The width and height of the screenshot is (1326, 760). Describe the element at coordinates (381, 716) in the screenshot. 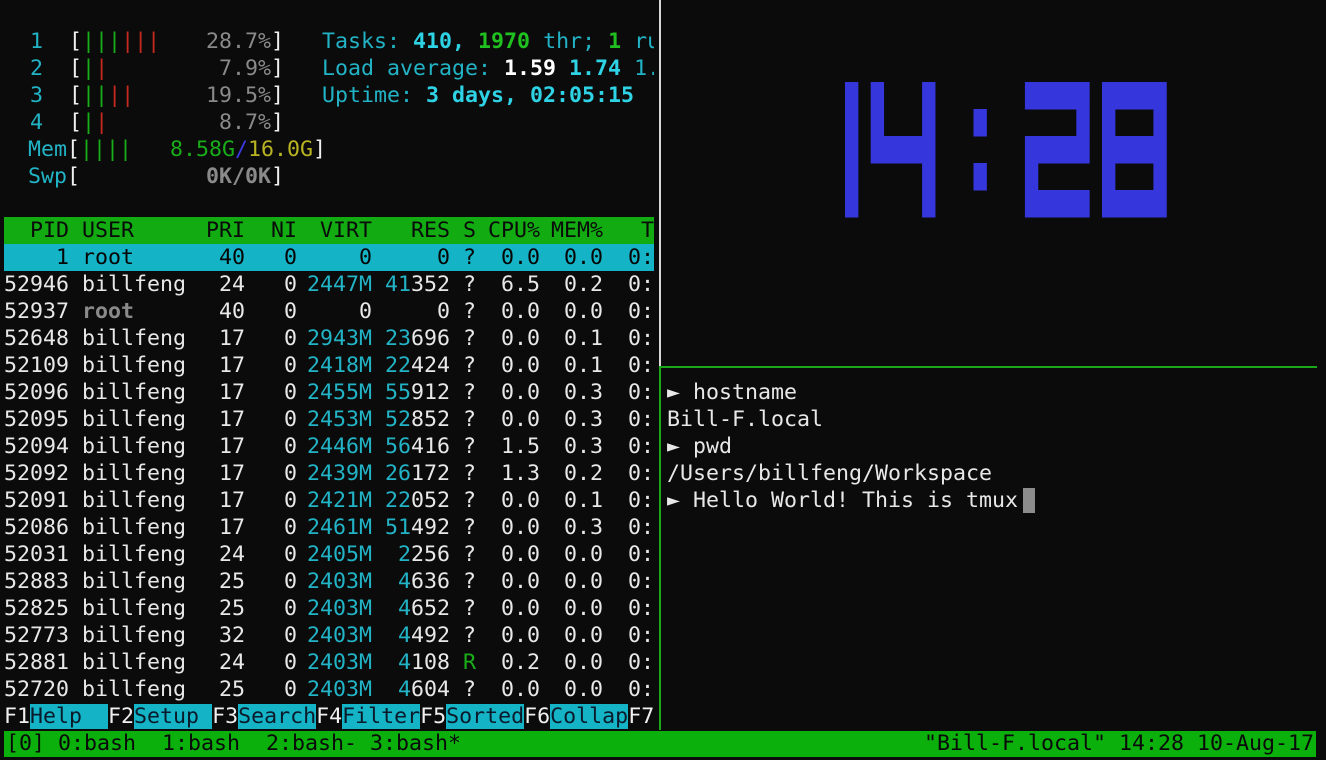

I see `fkey-label: Filter` at that location.